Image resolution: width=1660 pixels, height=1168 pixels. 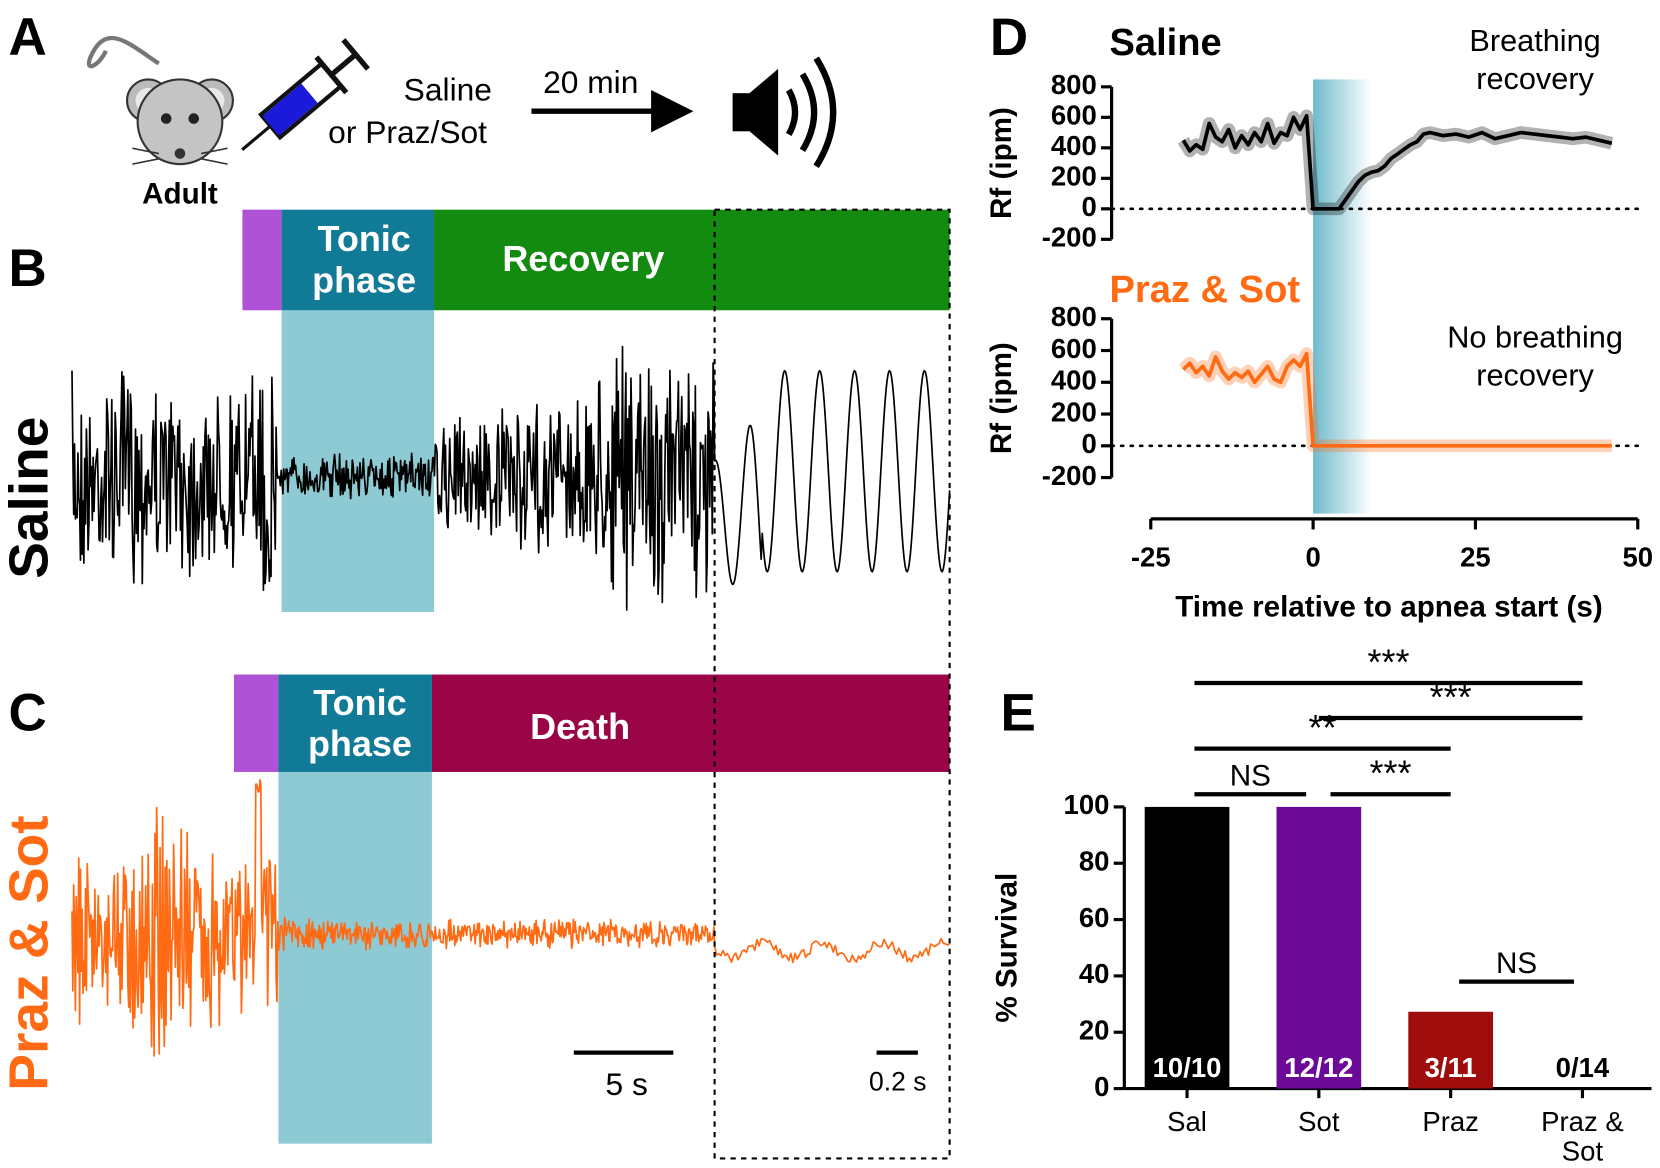 I want to click on x-tick-label: 50, so click(x=1637, y=556).